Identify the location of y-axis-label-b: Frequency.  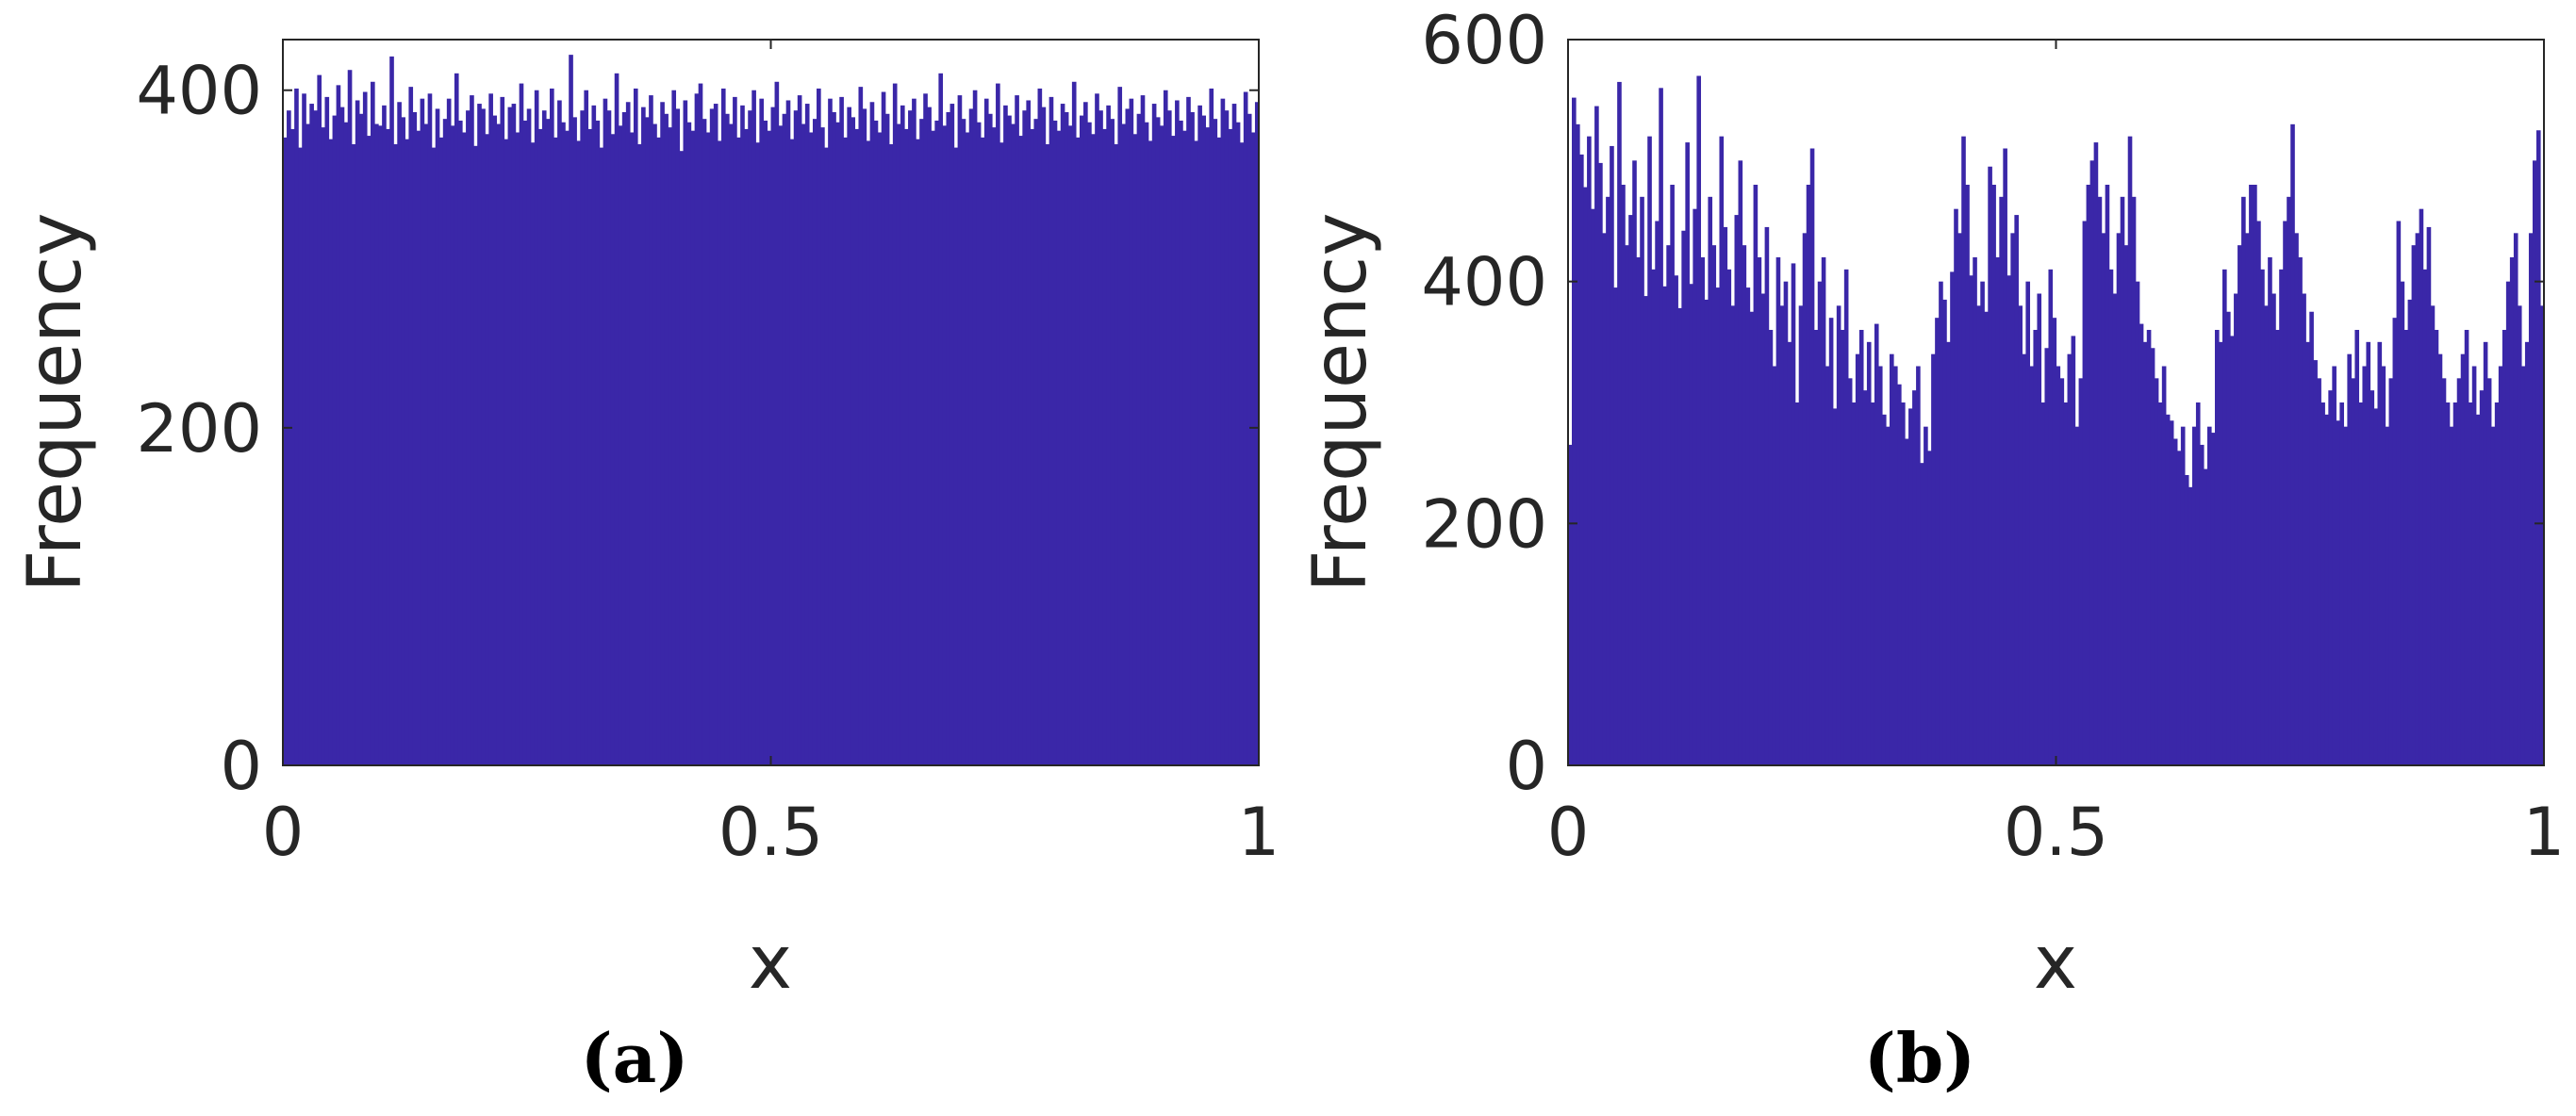
(1340, 403).